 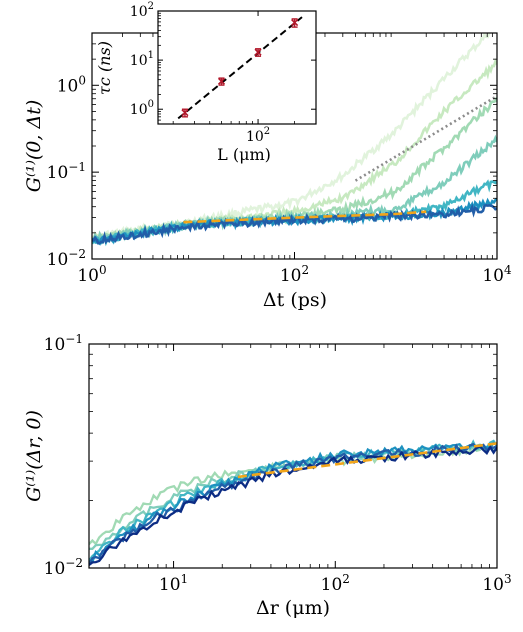 I want to click on bottom-y-axis-label: G⁽¹⁾(Δr, 0), so click(x=34, y=456).